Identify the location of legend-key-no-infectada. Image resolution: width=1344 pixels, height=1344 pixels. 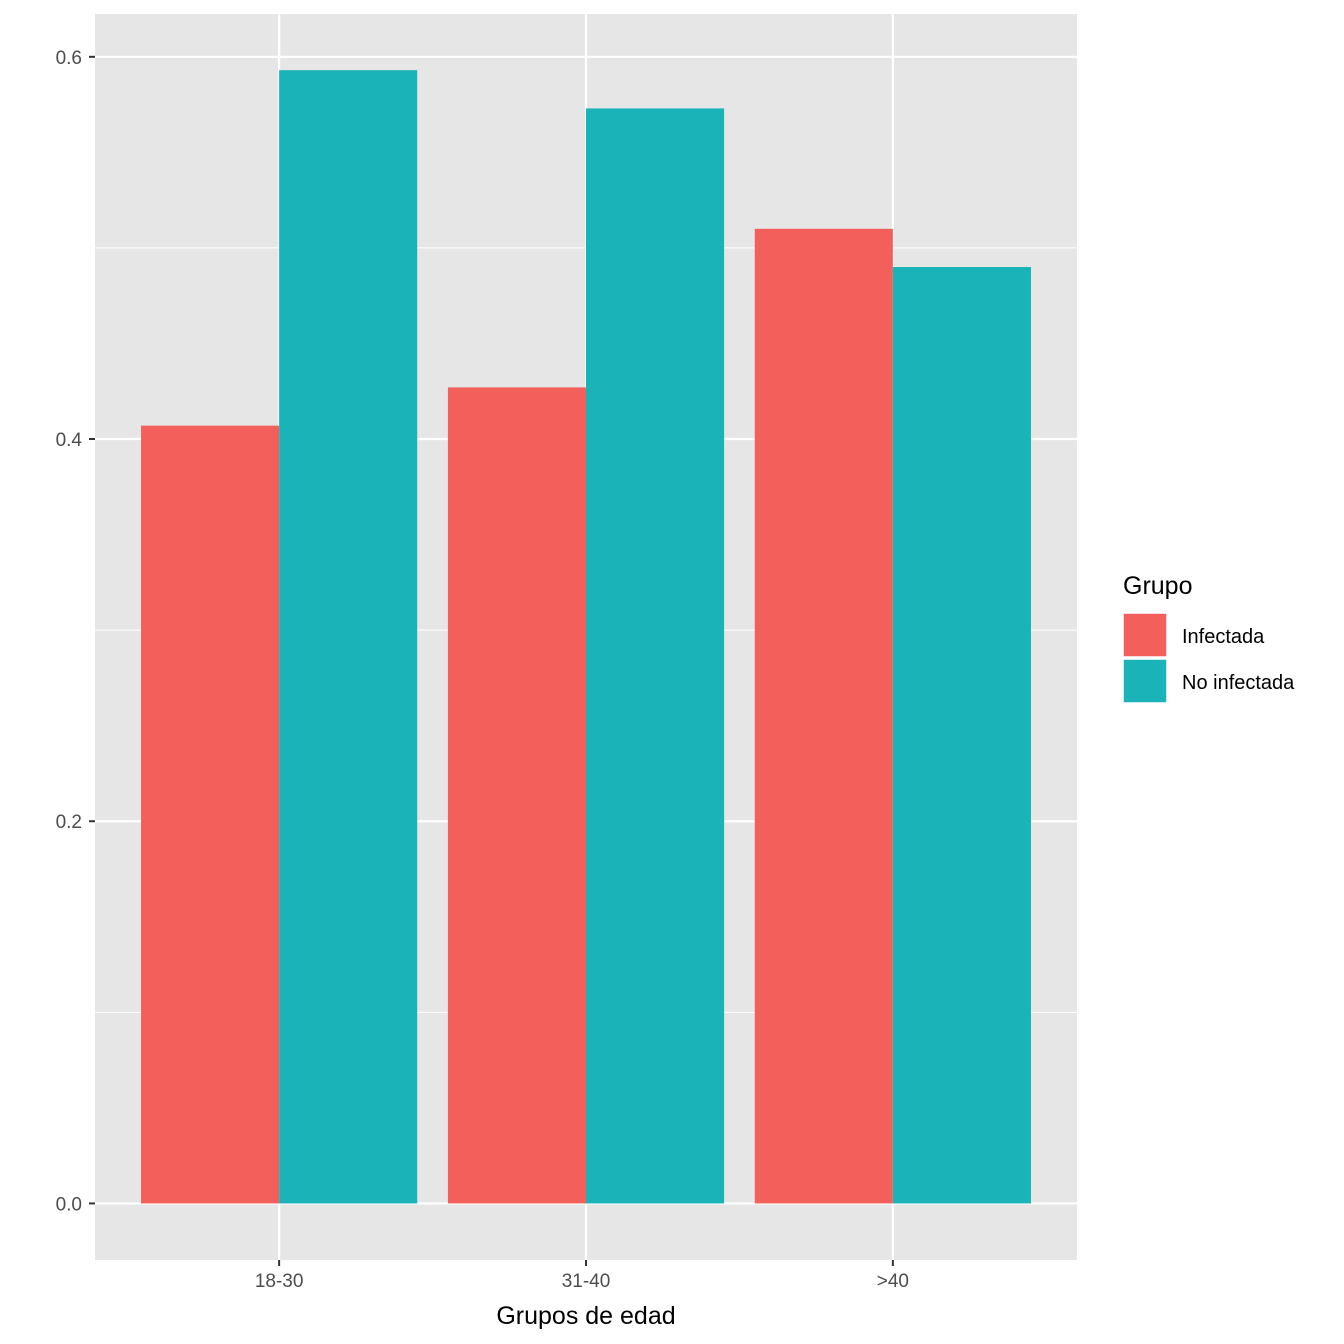
(1145, 681).